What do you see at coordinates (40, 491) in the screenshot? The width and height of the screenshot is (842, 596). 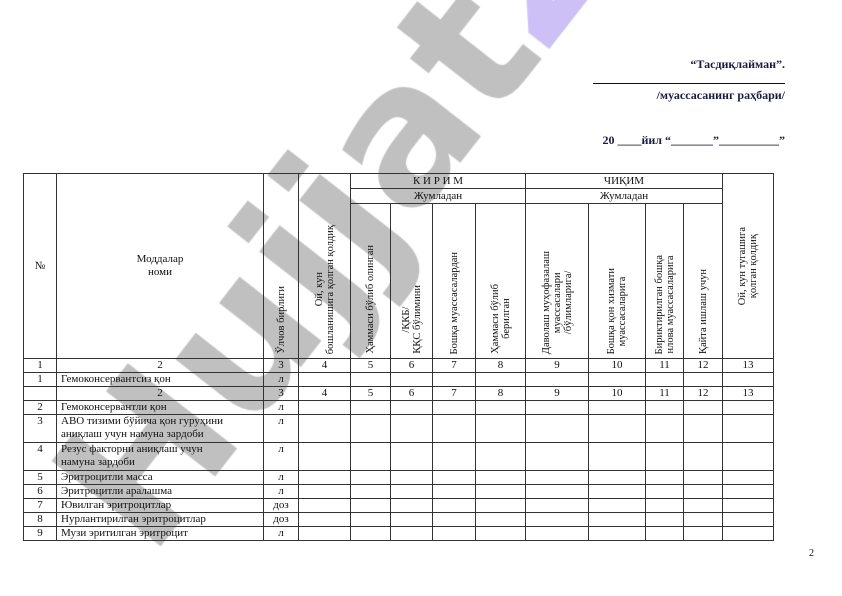 I see `cell-no: 6` at bounding box center [40, 491].